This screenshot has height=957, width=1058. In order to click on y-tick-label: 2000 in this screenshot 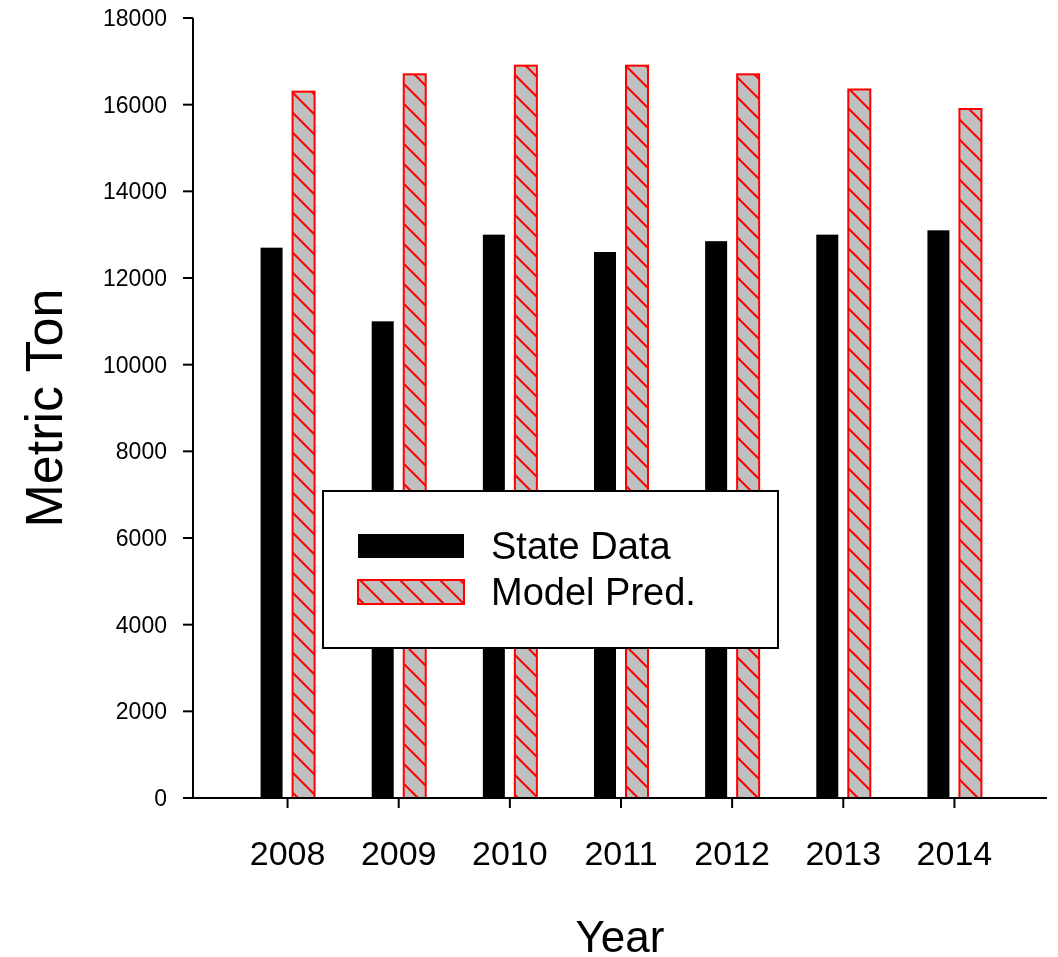, I will do `click(141, 711)`.